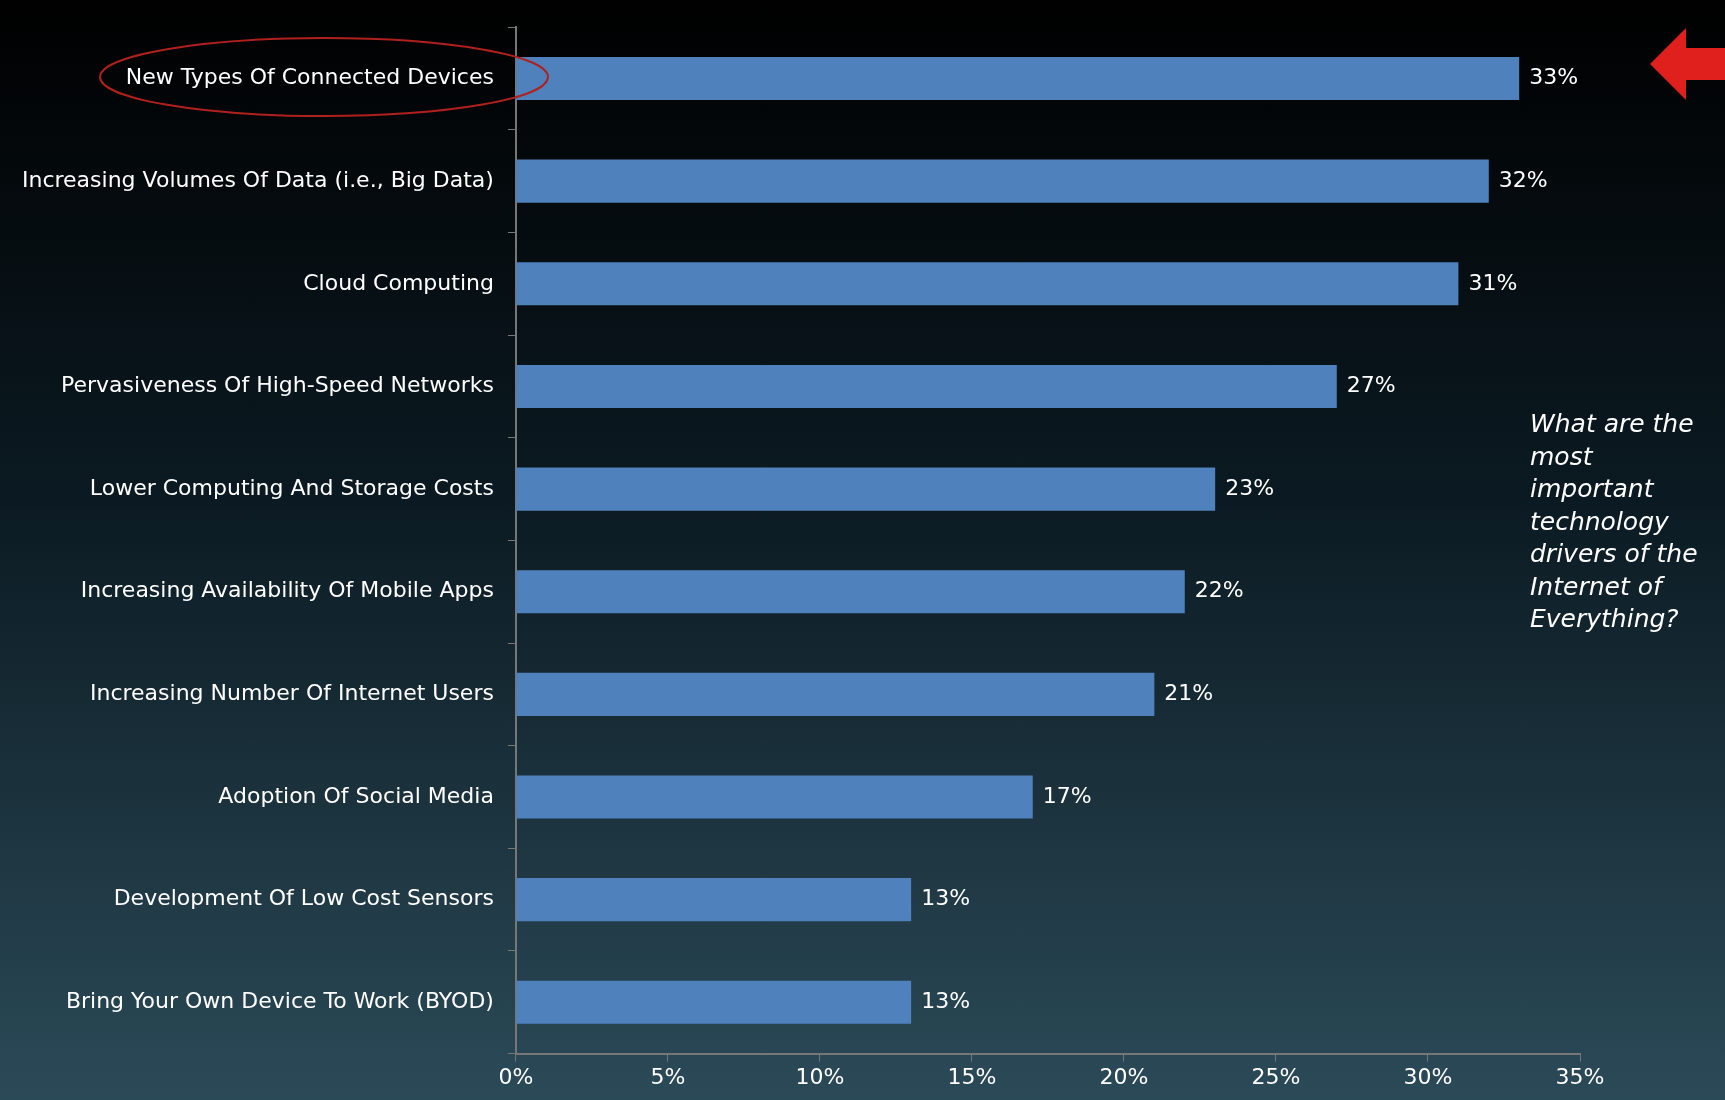 Image resolution: width=1725 pixels, height=1100 pixels. What do you see at coordinates (279, 1000) in the screenshot?
I see `y-tick-label: Bring Your Own Device To Work (BYOD)` at bounding box center [279, 1000].